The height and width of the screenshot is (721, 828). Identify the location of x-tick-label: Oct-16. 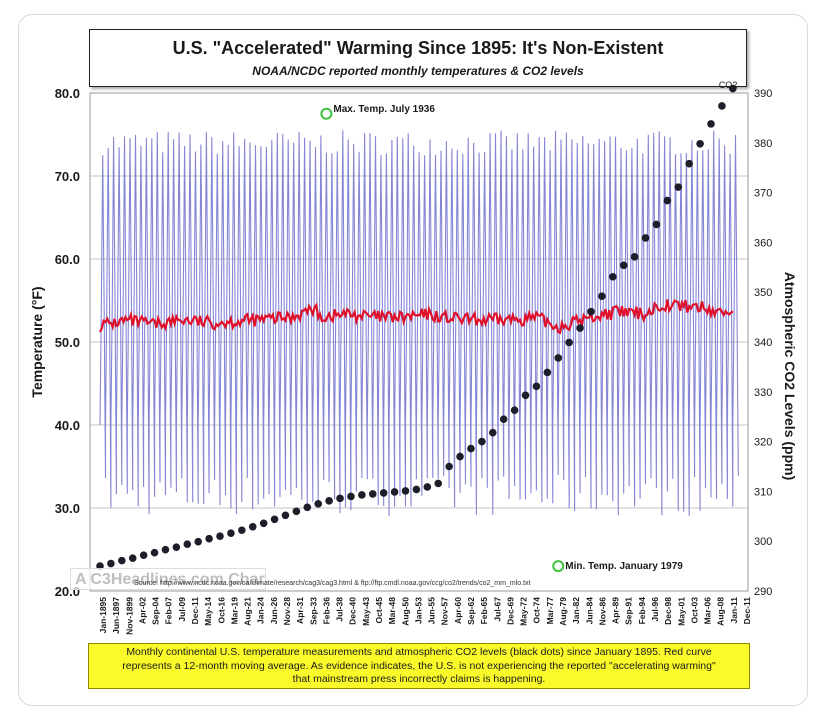
(221, 610).